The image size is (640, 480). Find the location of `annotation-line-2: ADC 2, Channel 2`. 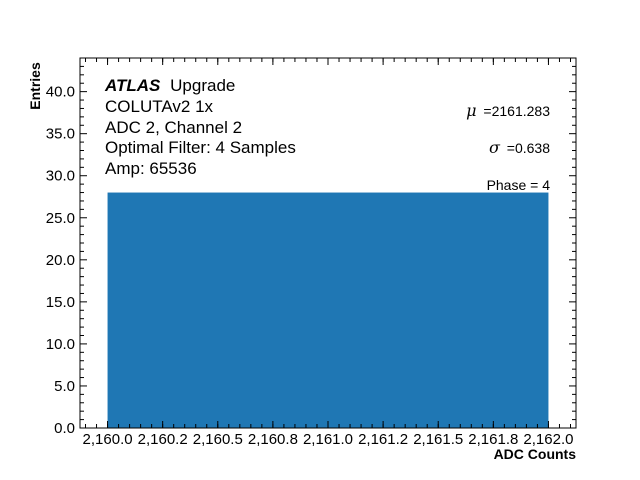

annotation-line-2: ADC 2, Channel 2 is located at coordinates (173, 127).